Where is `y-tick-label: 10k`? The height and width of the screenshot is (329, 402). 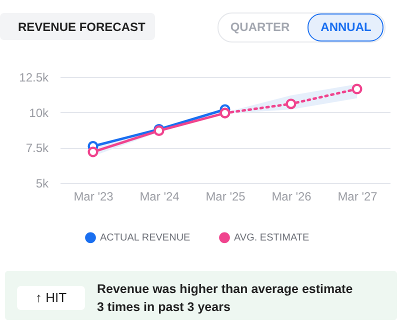
y-tick-label: 10k is located at coordinates (39, 113).